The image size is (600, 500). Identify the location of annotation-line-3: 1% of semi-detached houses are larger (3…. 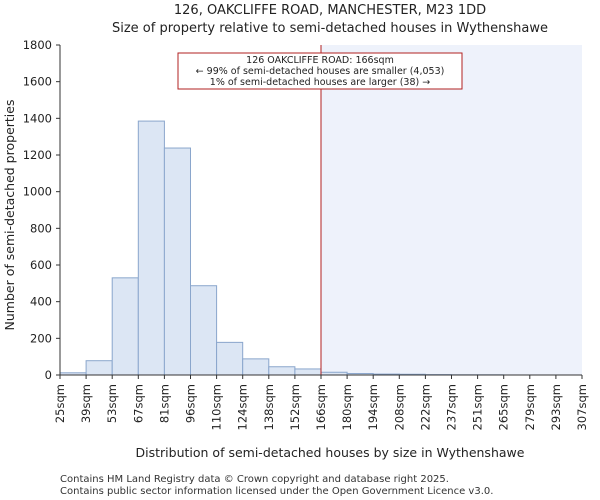
(320, 82).